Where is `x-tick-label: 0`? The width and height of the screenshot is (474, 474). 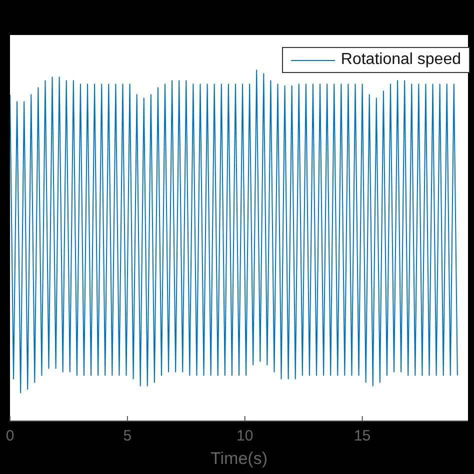
x-tick-label: 0 is located at coordinates (10, 436).